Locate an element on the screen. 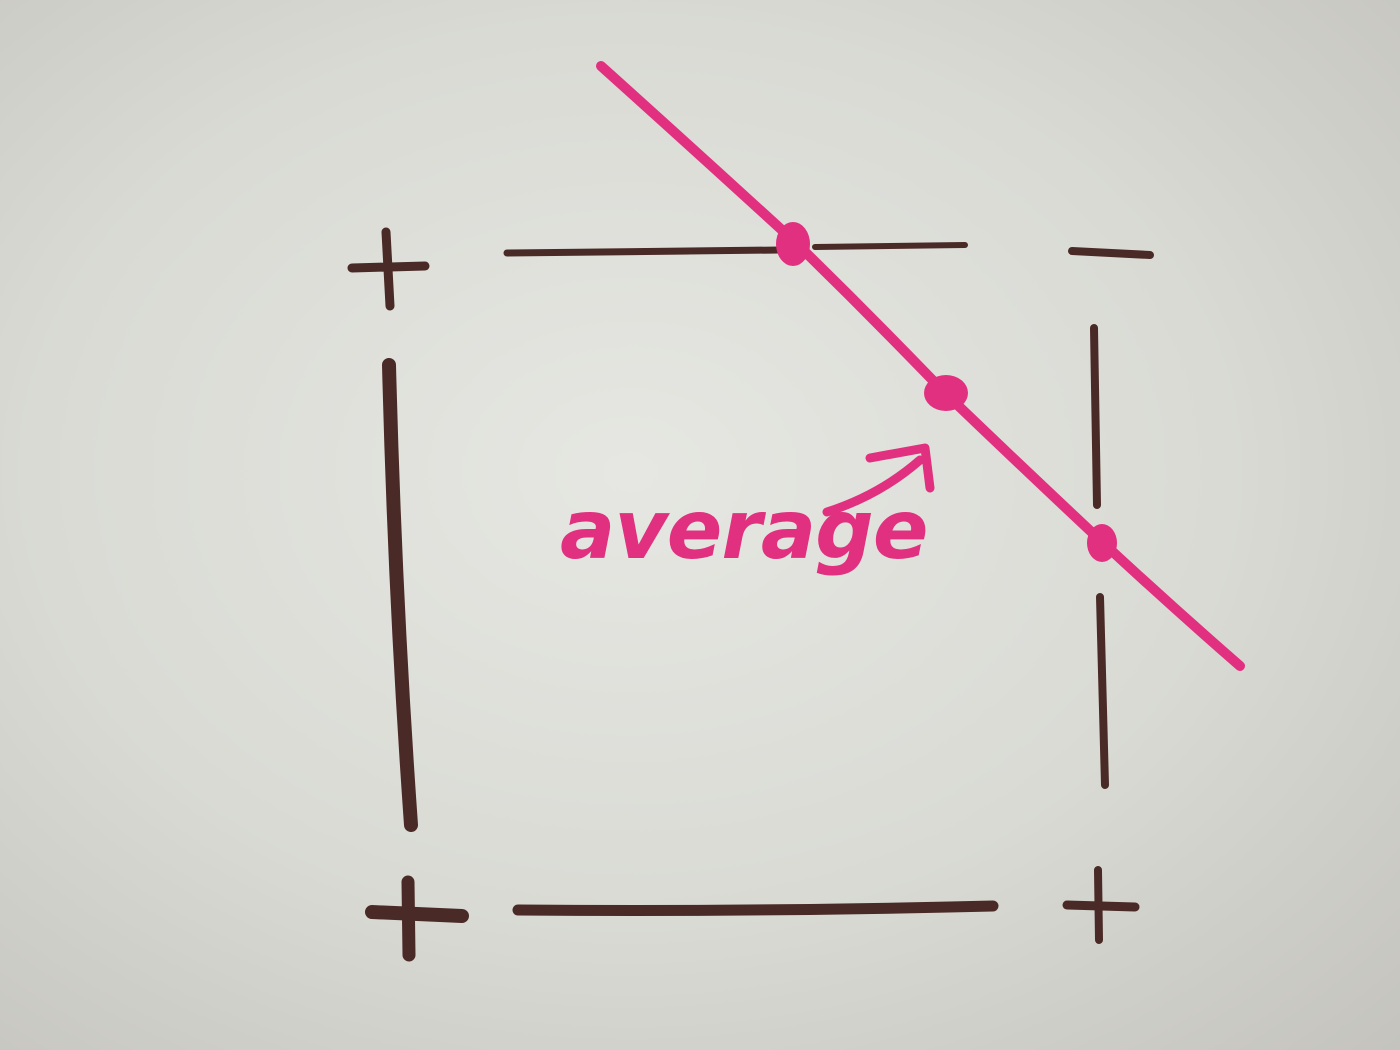  right-edge-point is located at coordinates (1102, 543).